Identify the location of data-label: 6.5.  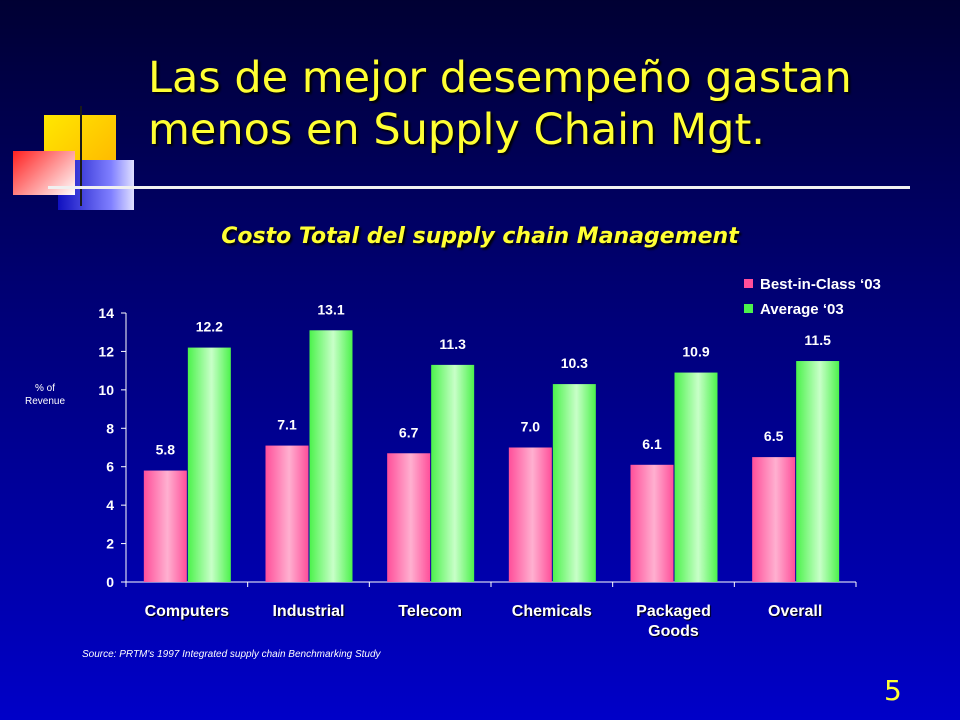
(774, 436).